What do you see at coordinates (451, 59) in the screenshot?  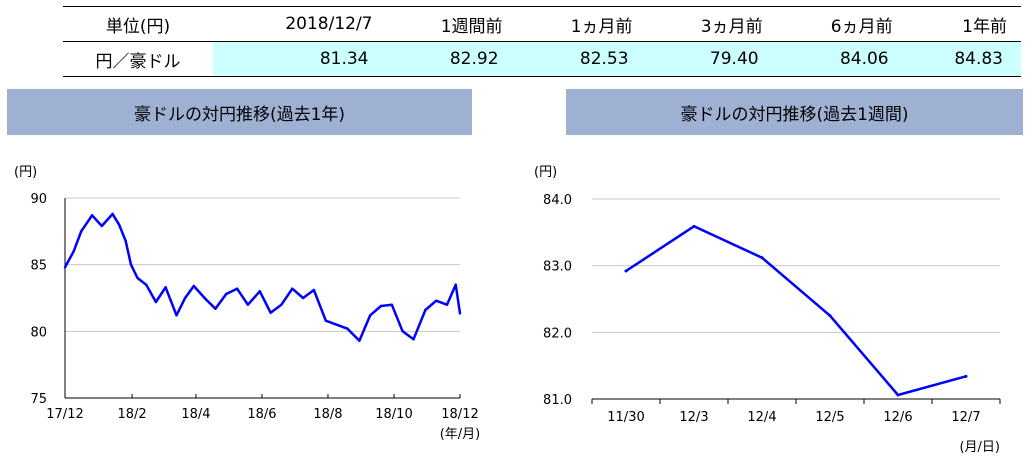 I see `value-1-week-ago: 82.92` at bounding box center [451, 59].